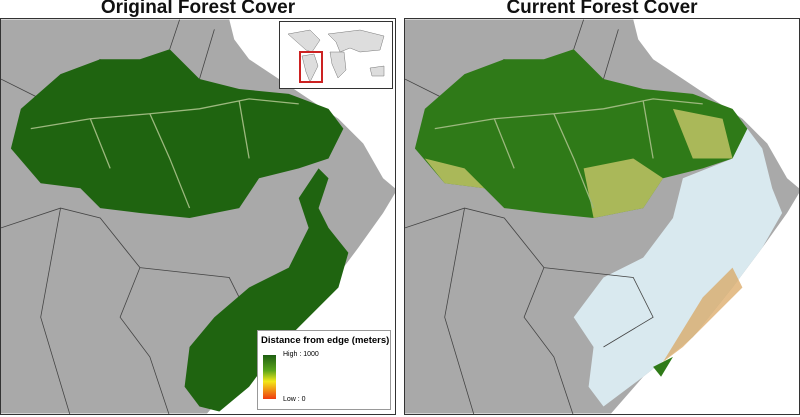 The image size is (800, 417). What do you see at coordinates (301, 354) in the screenshot?
I see `legend-high: High : 1000` at bounding box center [301, 354].